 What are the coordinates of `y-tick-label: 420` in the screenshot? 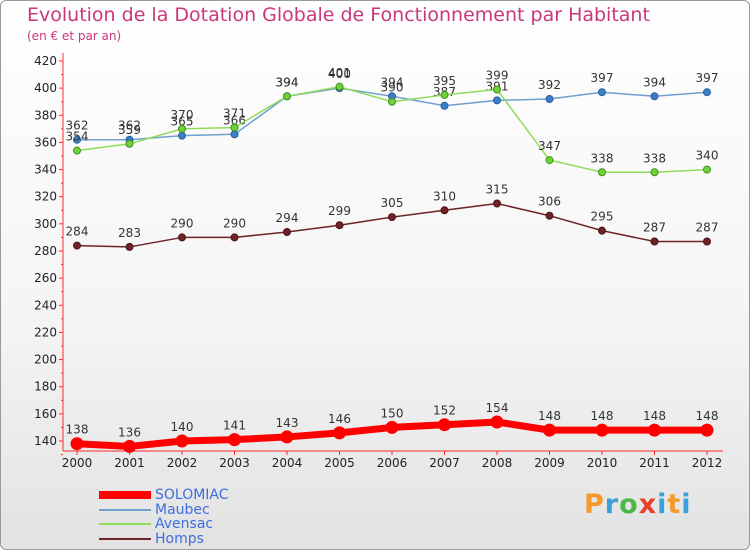 It's located at (45, 61).